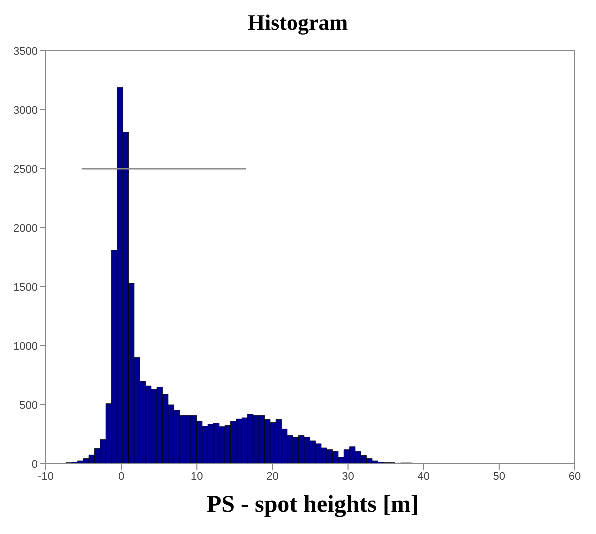 The width and height of the screenshot is (596, 534). I want to click on x-tick-label: 30, so click(348, 476).